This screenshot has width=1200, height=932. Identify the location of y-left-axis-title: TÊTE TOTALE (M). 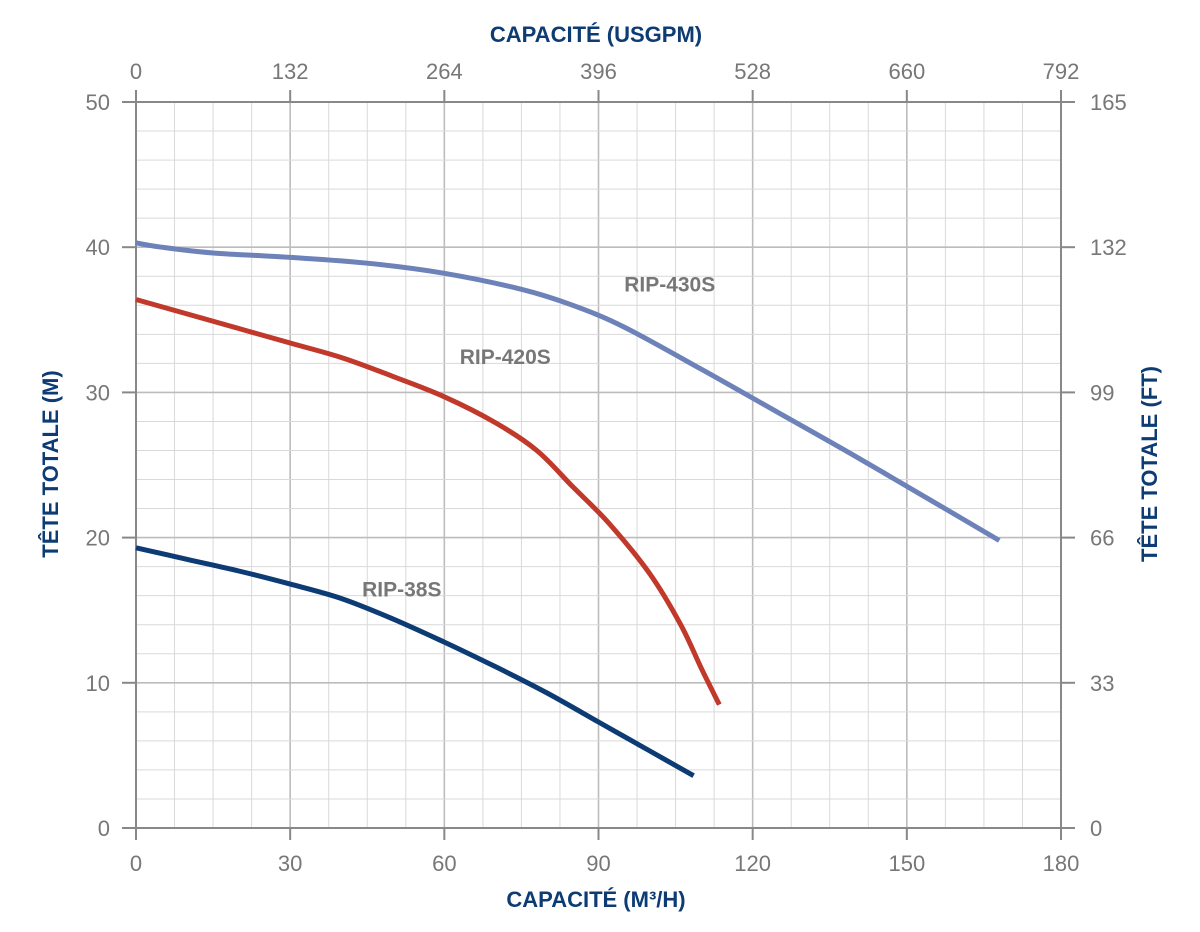
(50, 463).